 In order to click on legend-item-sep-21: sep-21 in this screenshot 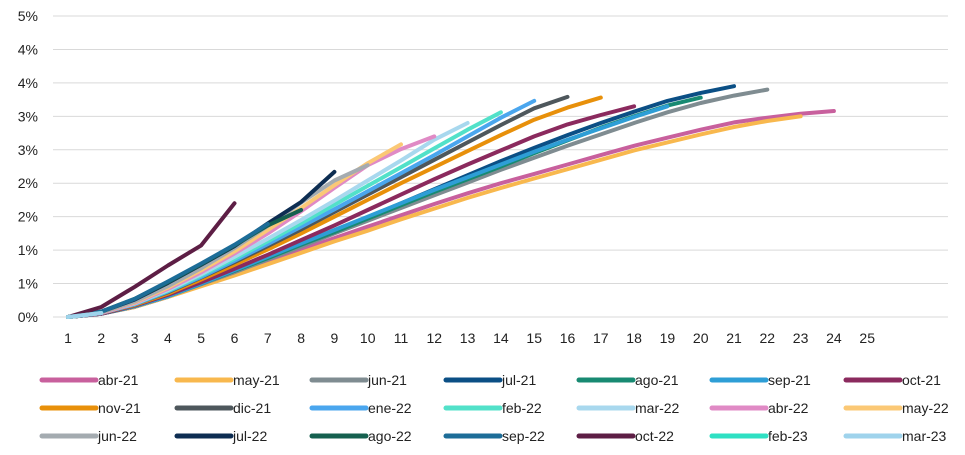, I will do `click(760, 380)`.